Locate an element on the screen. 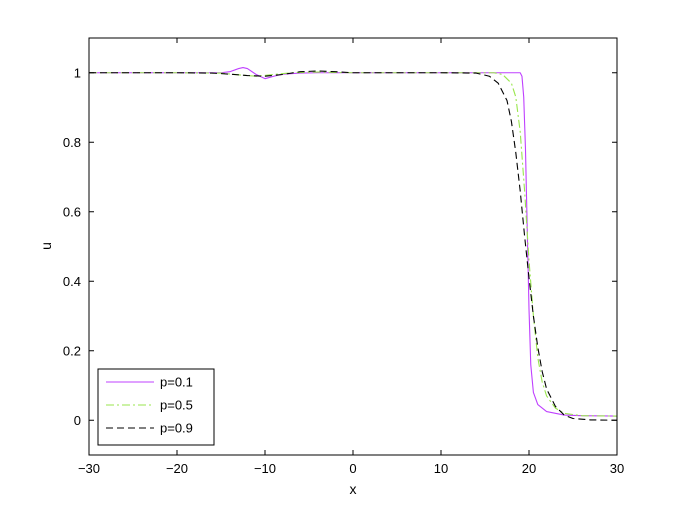 The width and height of the screenshot is (681, 512). x-tick-label: −20 is located at coordinates (177, 468).